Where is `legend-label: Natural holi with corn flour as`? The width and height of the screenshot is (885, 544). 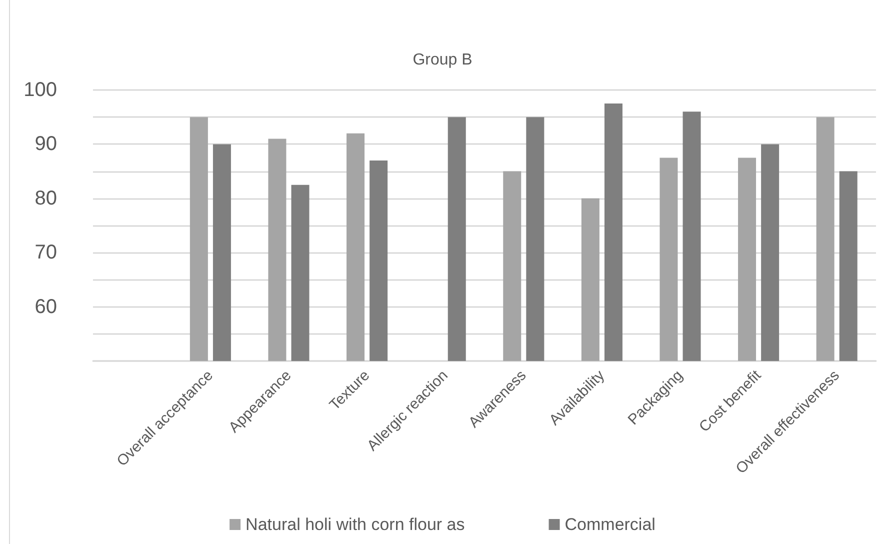
legend-label: Natural holi with corn flour as is located at coordinates (355, 524).